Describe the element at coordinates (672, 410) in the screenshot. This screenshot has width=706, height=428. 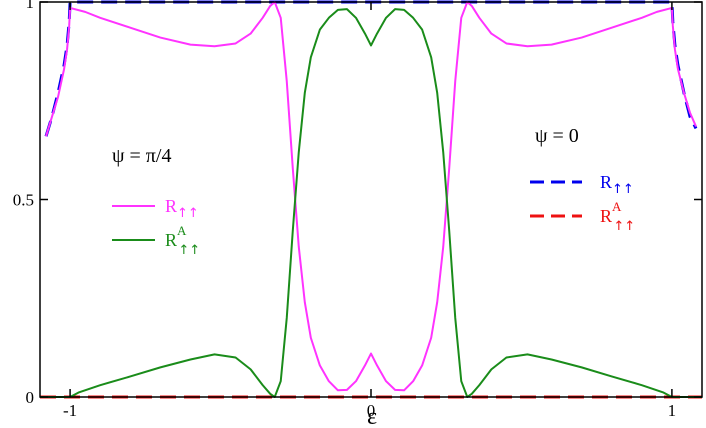
I see `x-tick-label: 1` at that location.